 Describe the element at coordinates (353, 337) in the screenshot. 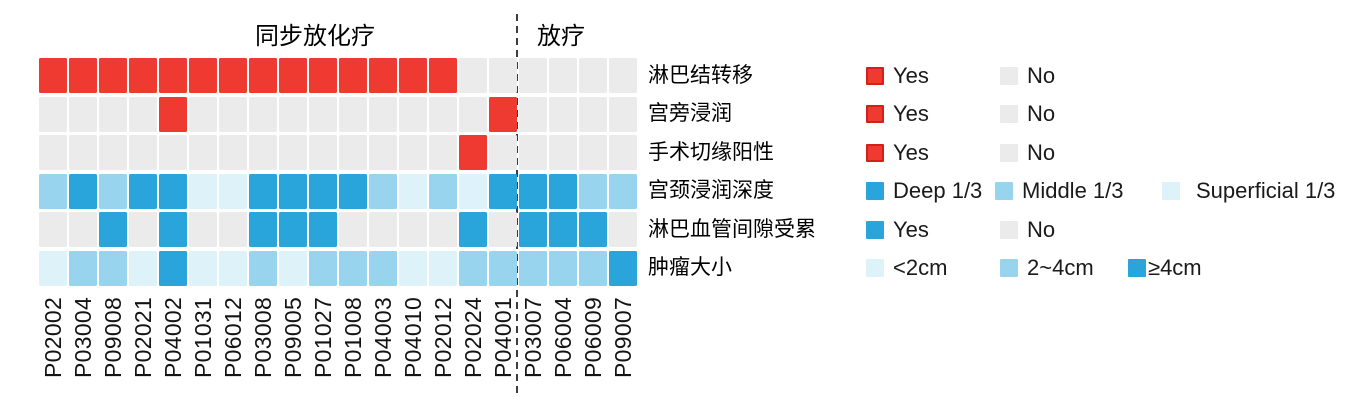

I see `x-axis-label: P01008` at that location.